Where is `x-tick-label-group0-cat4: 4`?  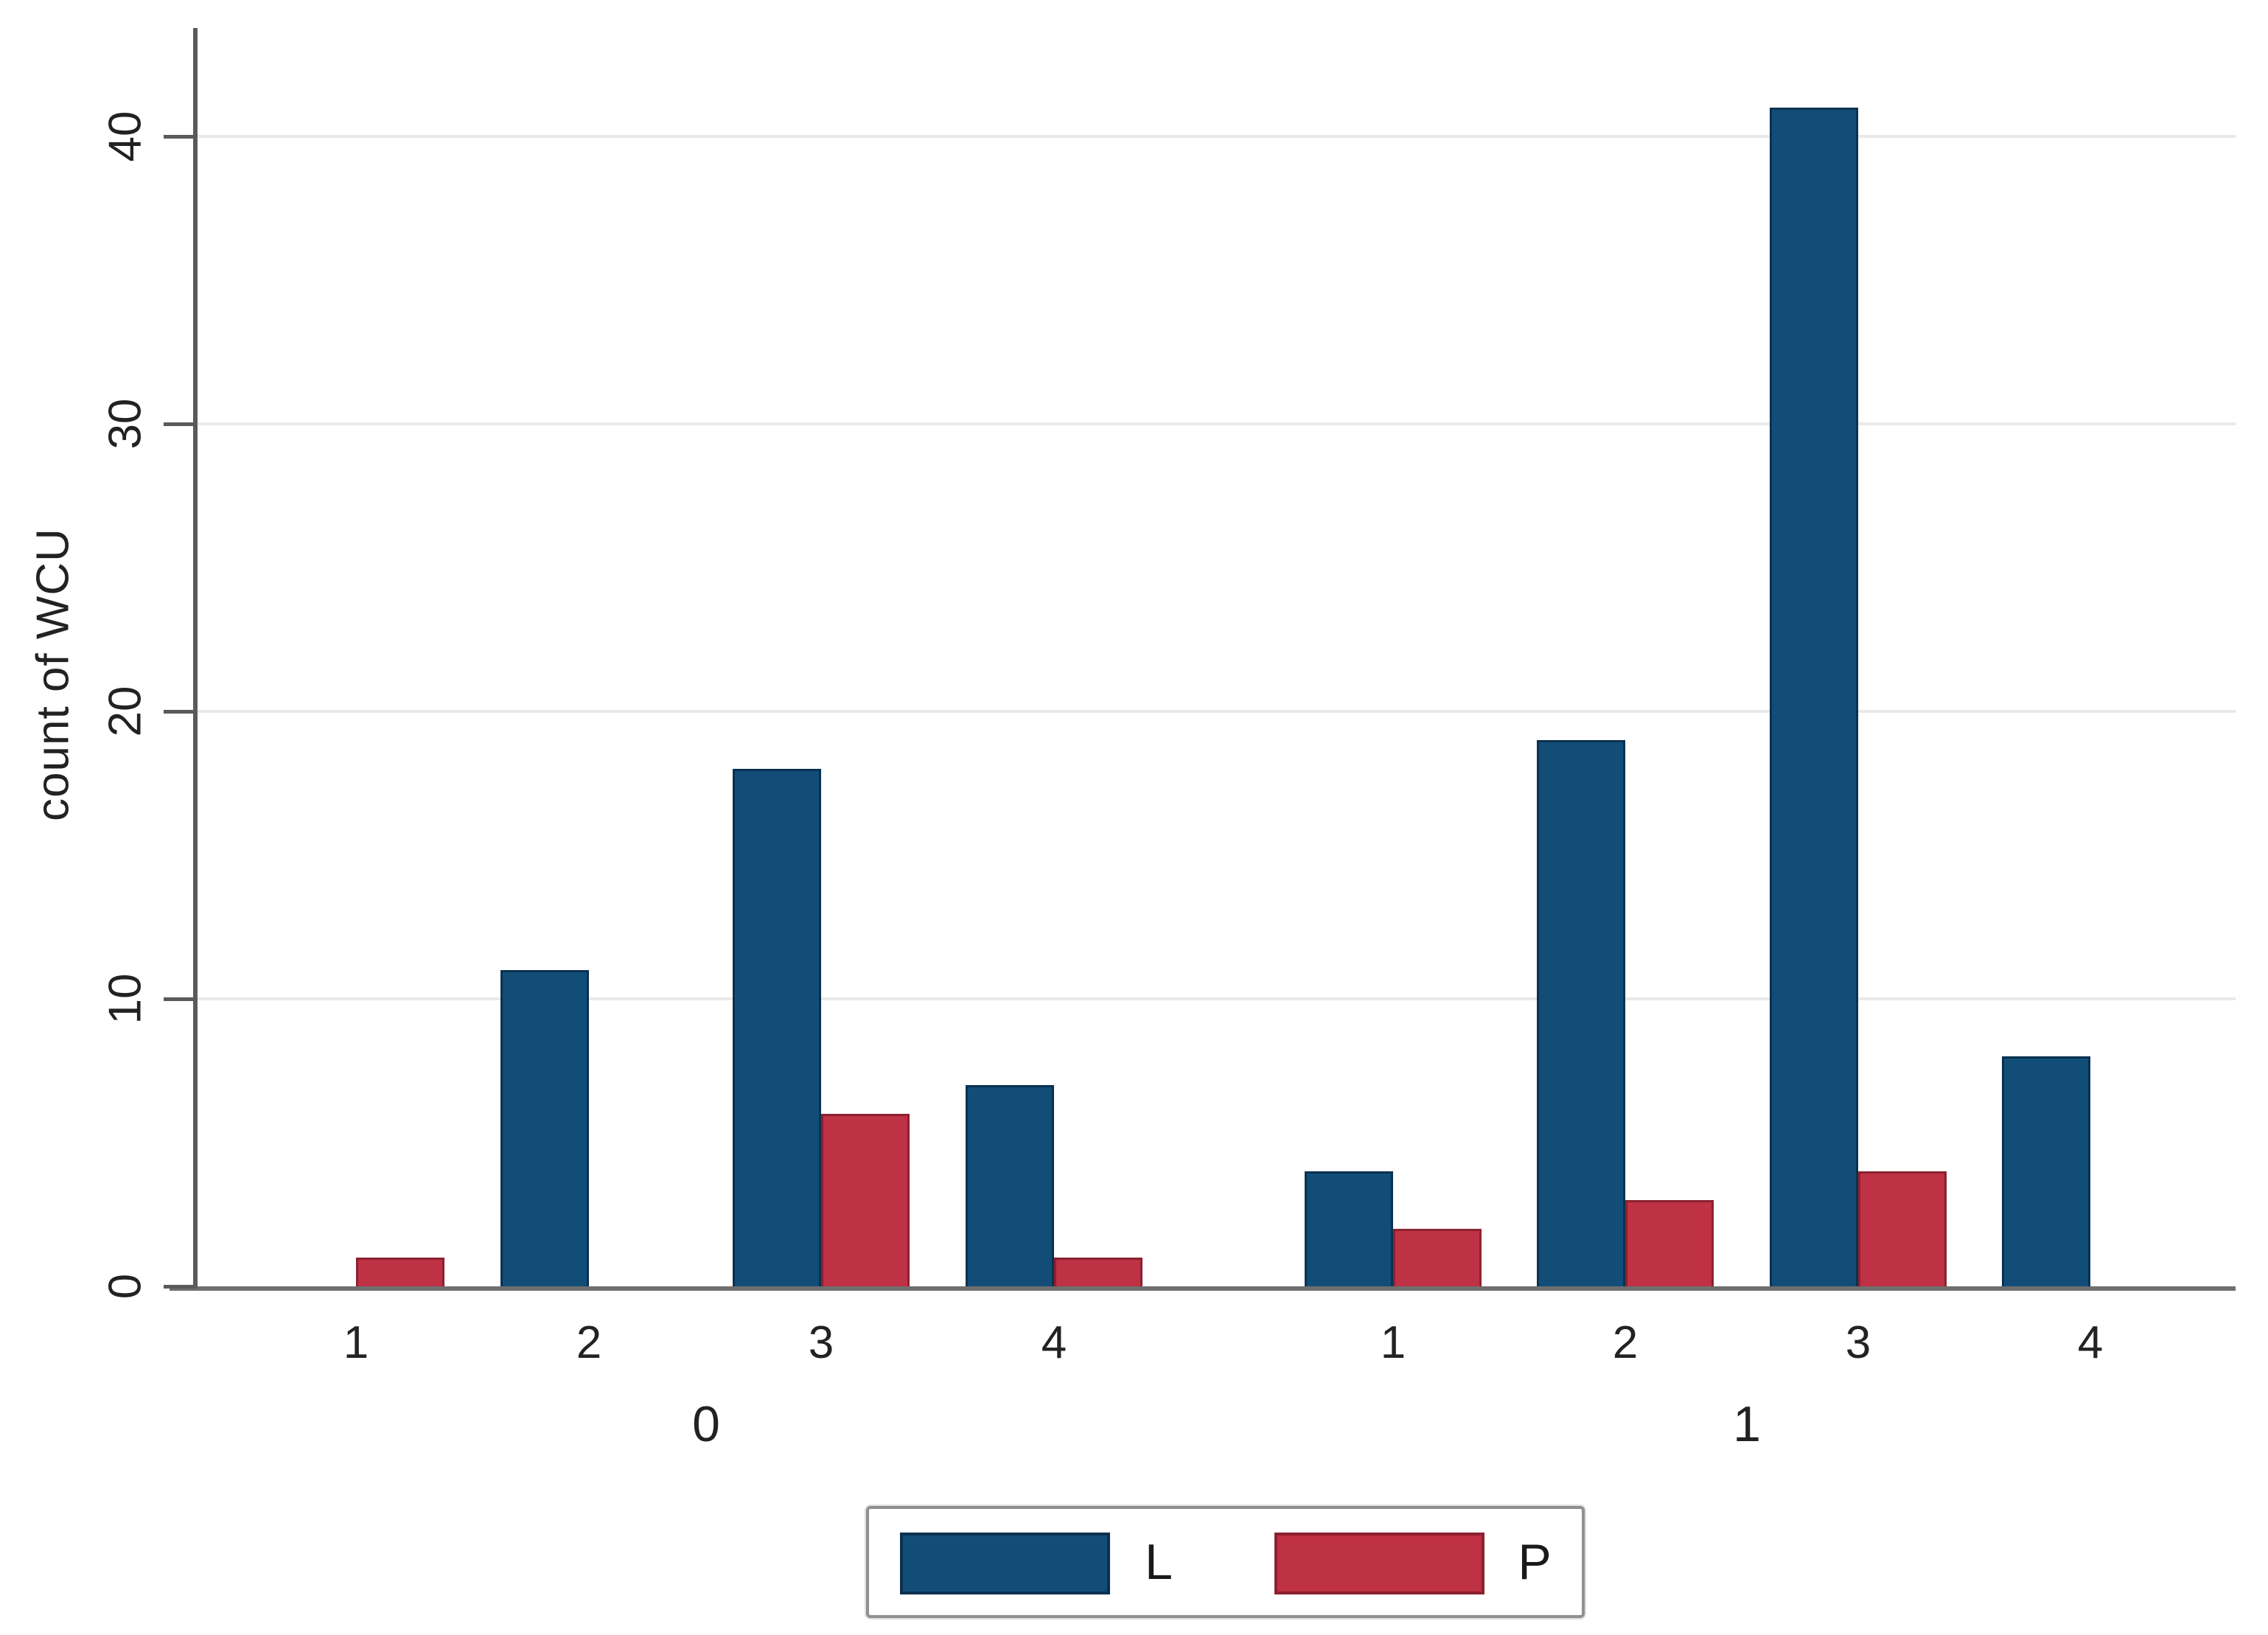
x-tick-label-group0-cat4: 4 is located at coordinates (1054, 1342).